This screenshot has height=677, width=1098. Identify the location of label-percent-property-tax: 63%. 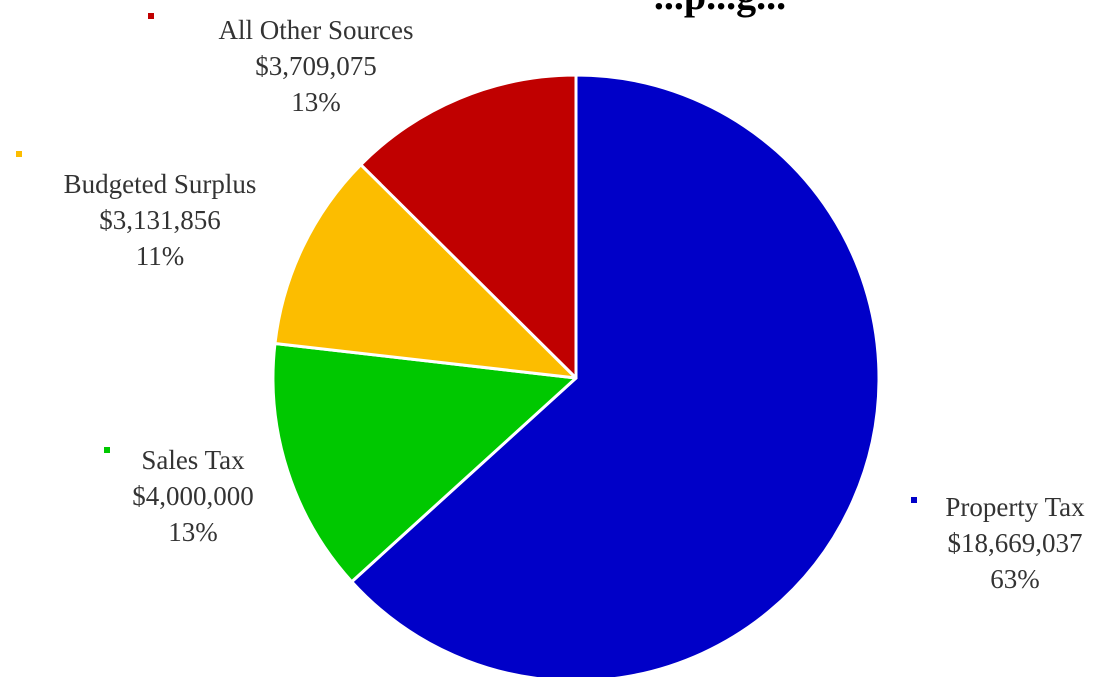
(1015, 579).